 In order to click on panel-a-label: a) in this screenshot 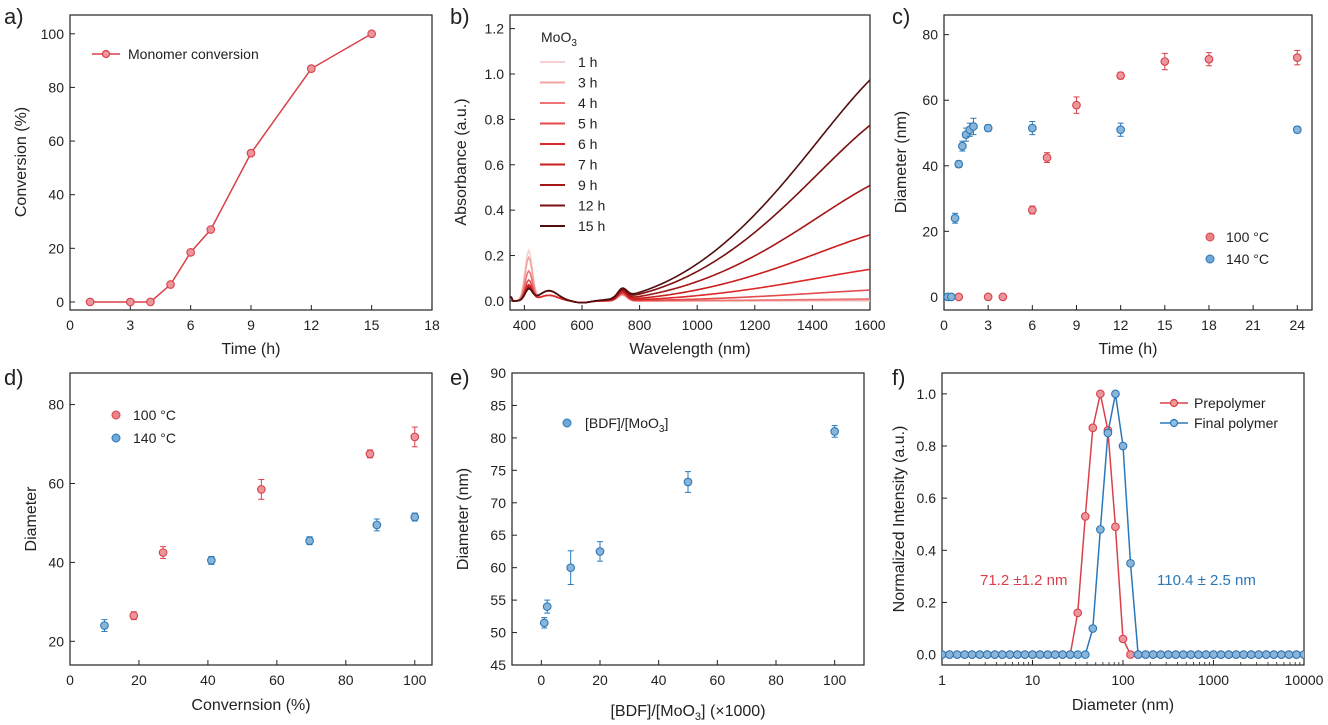, I will do `click(14, 16)`.